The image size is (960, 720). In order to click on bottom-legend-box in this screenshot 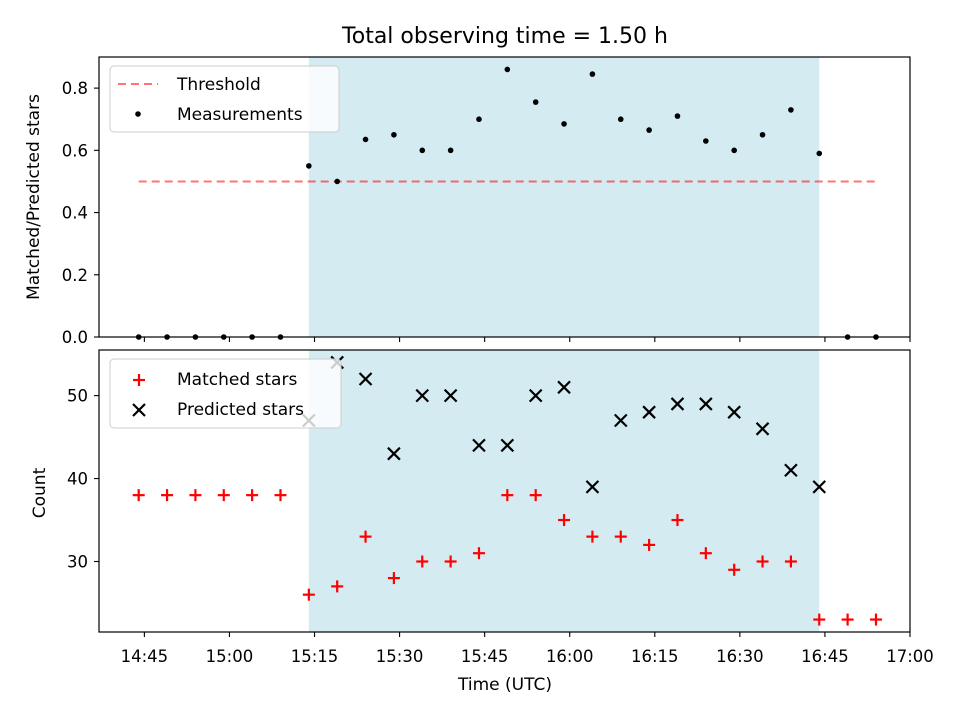, I will do `click(225, 393)`.